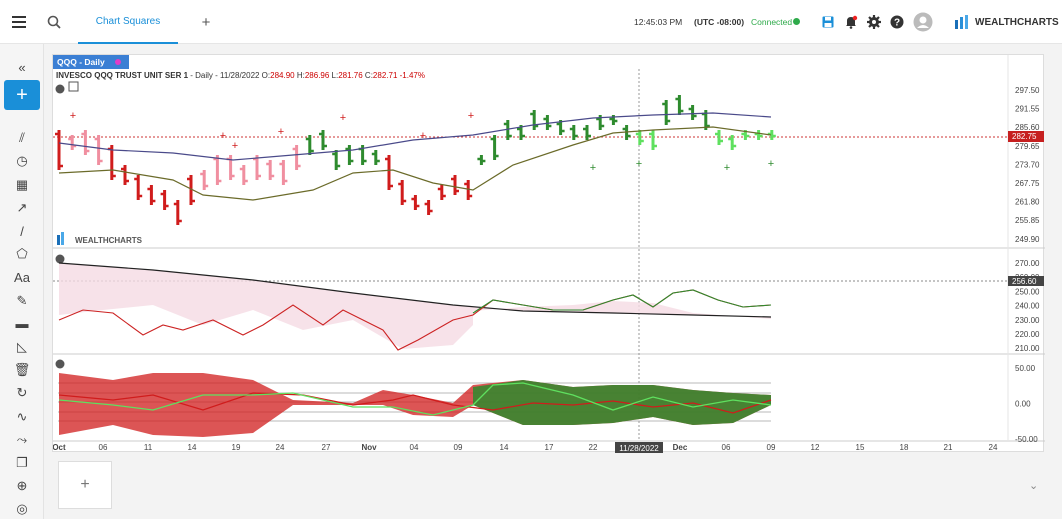  Describe the element at coordinates (1027, 127) in the screenshot. I see `price-axis-label: 285.60` at that location.